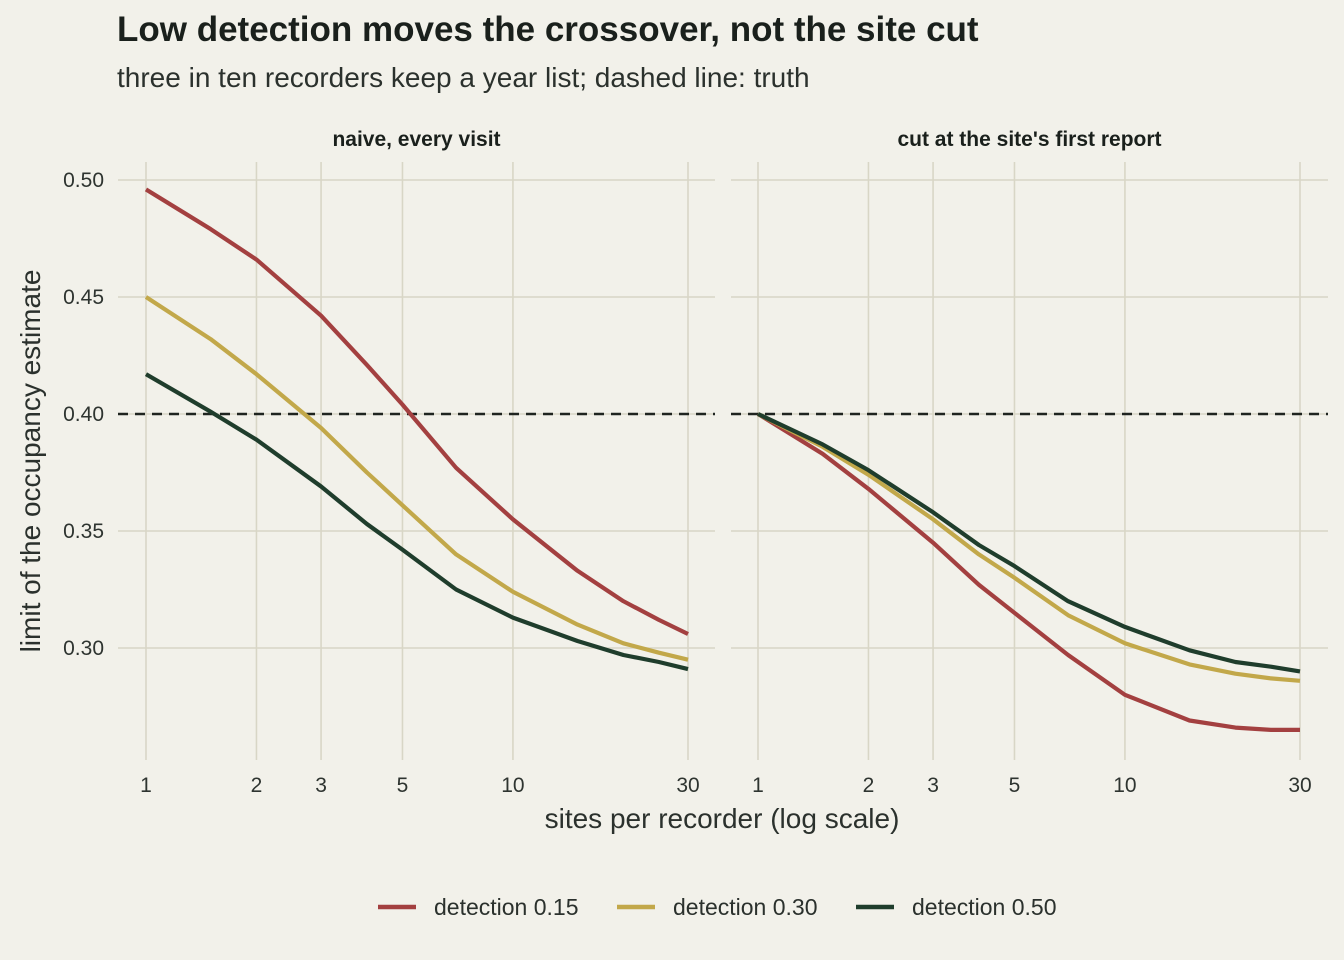  I want to click on y-tick-label: 0.40, so click(83, 414).